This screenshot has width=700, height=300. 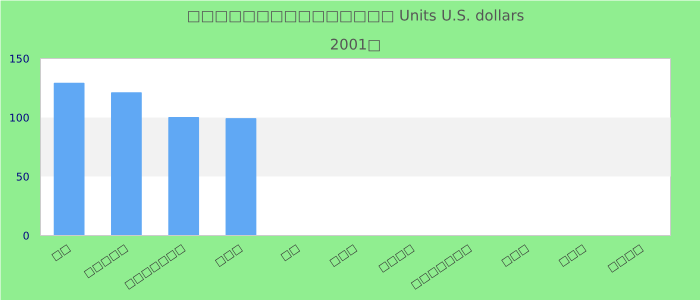 What do you see at coordinates (356, 45) in the screenshot?
I see `chart-subtitle: 2001□` at bounding box center [356, 45].